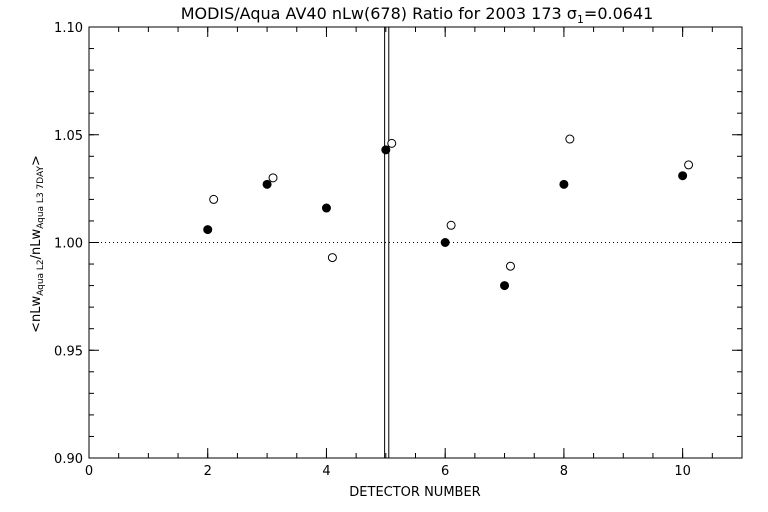 This screenshot has height=512, width=768. What do you see at coordinates (414, 492) in the screenshot?
I see `x-axis-label: DETECTOR NUMBER` at bounding box center [414, 492].